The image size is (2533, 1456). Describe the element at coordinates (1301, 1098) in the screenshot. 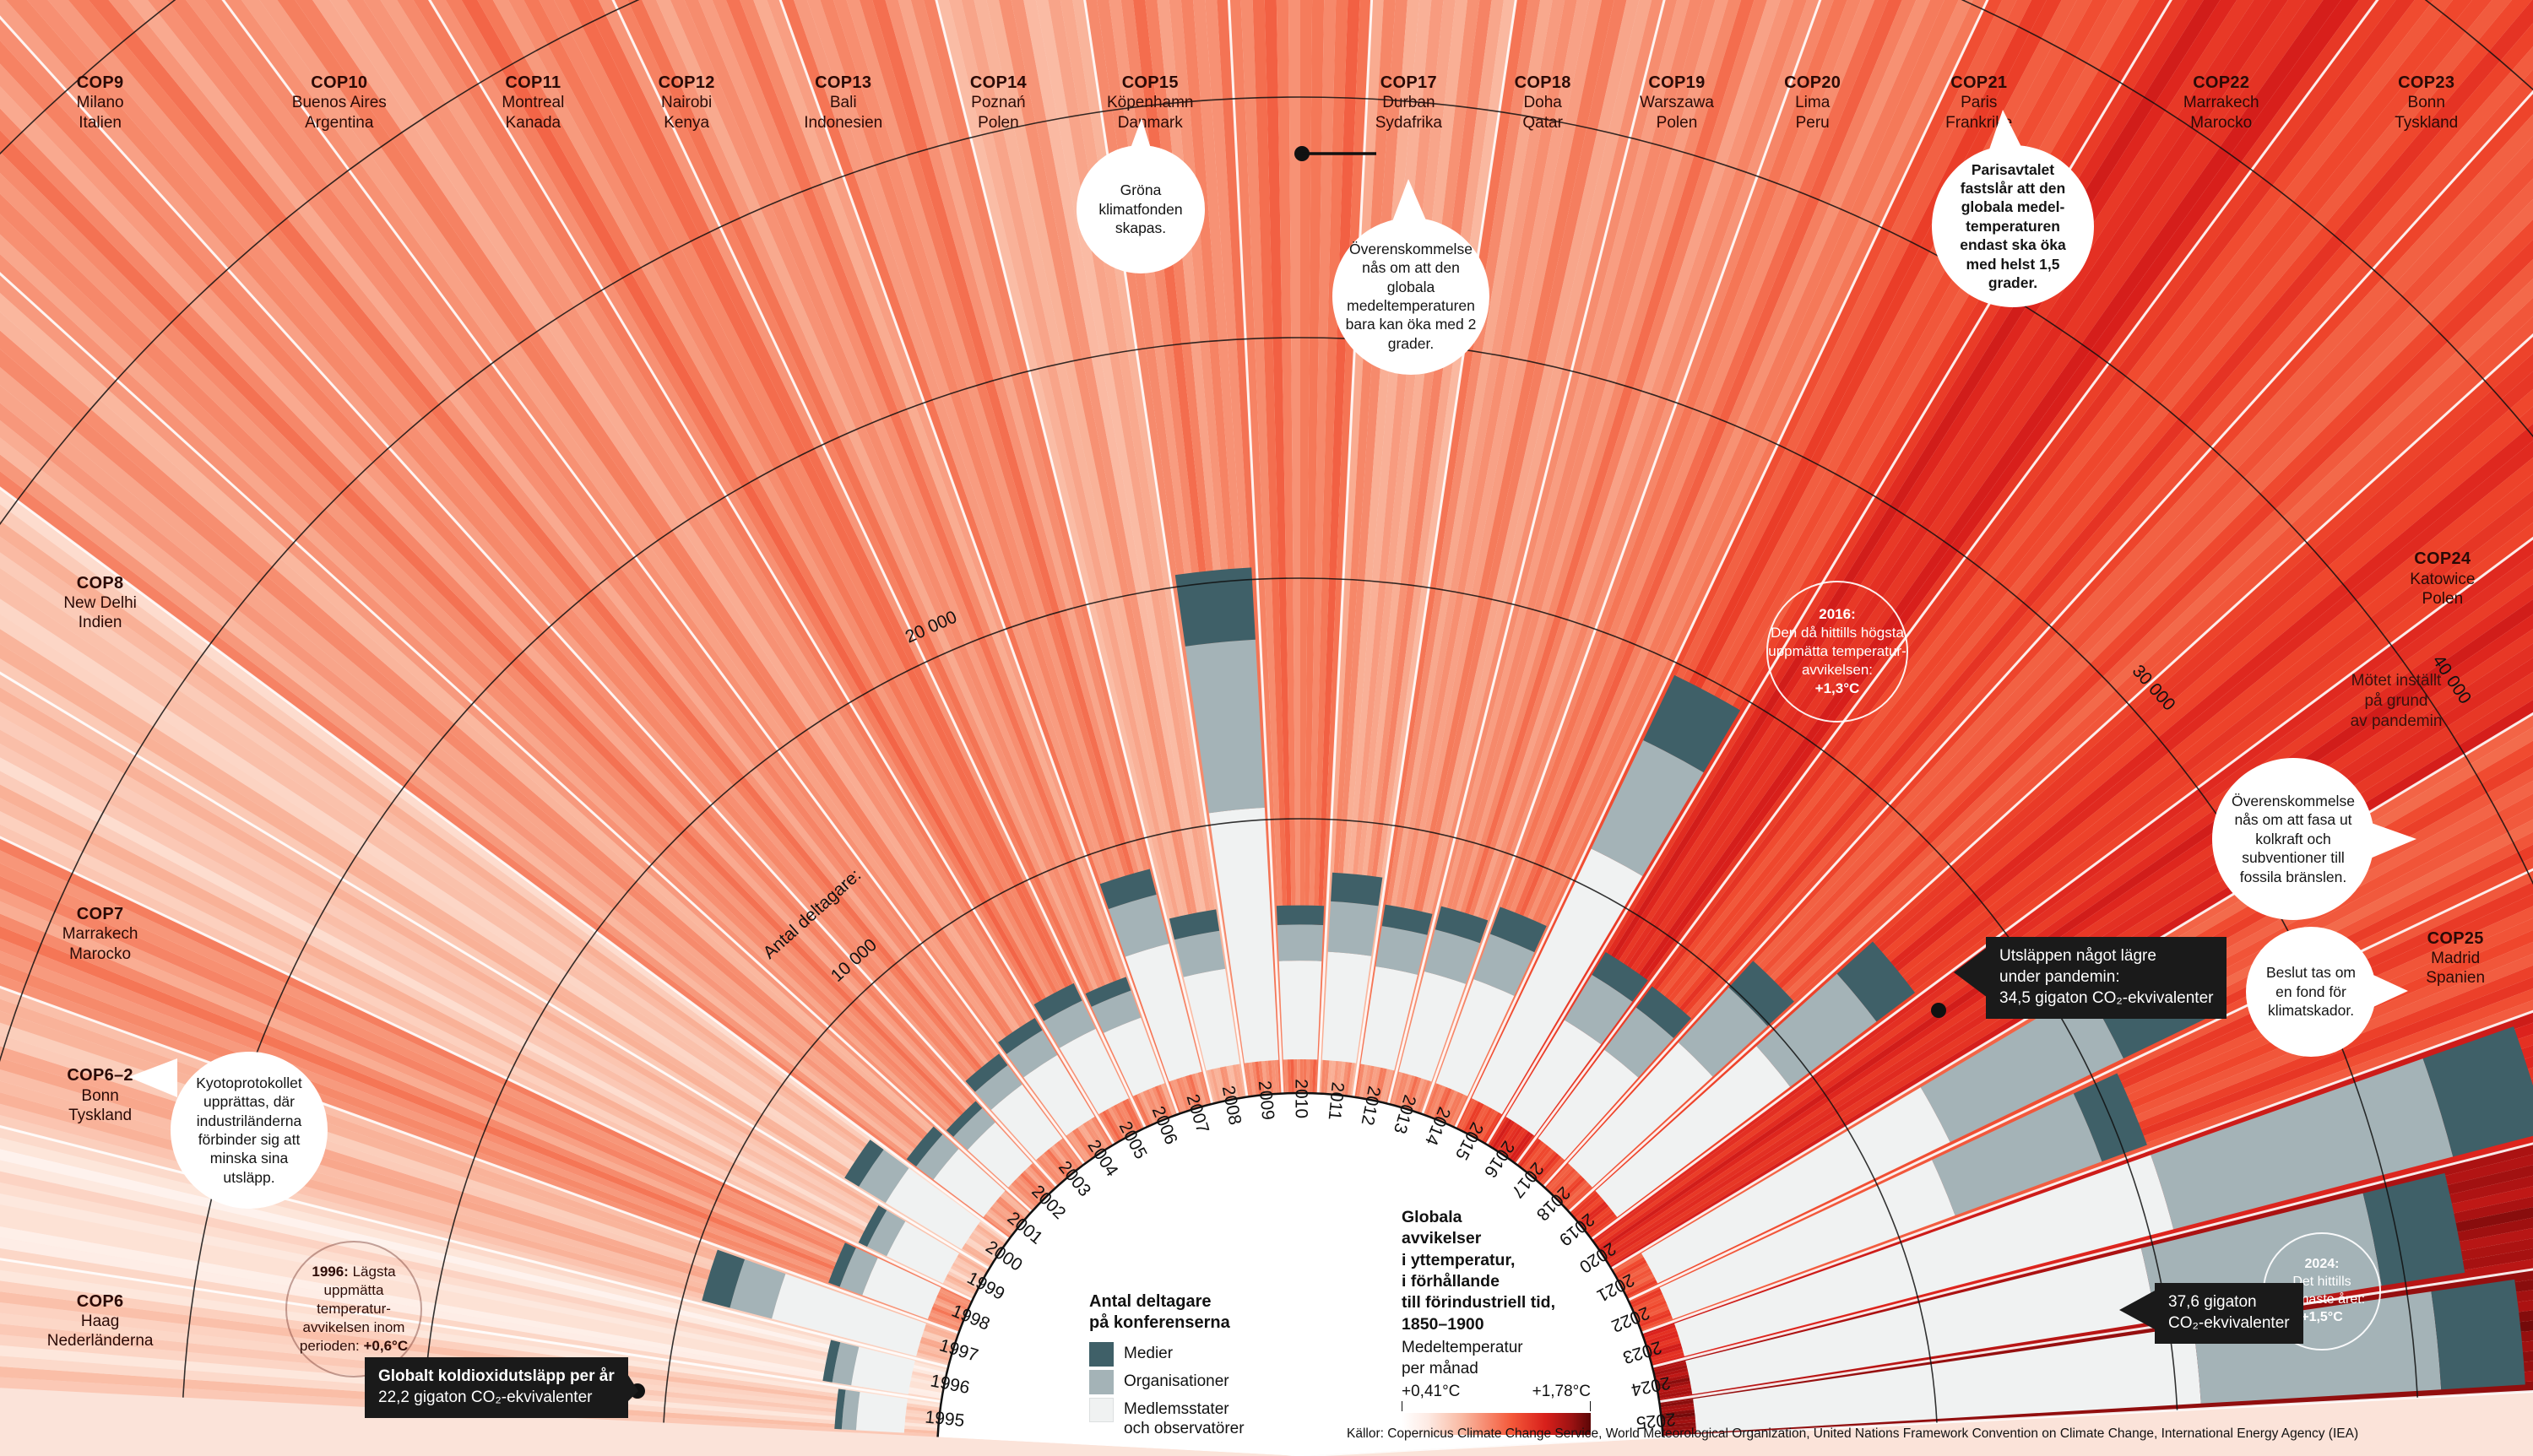

I see `year-tick-label: 2010` at that location.